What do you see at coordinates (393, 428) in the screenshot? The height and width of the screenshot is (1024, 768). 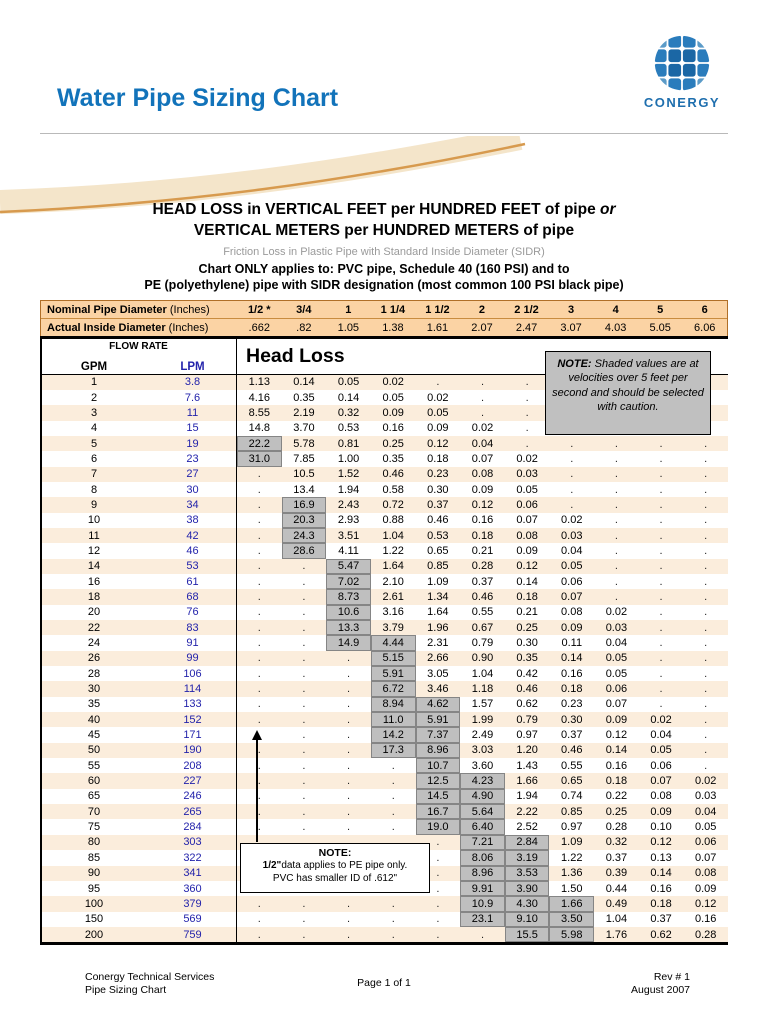 I see `head-loss-cell: 0.16` at bounding box center [393, 428].